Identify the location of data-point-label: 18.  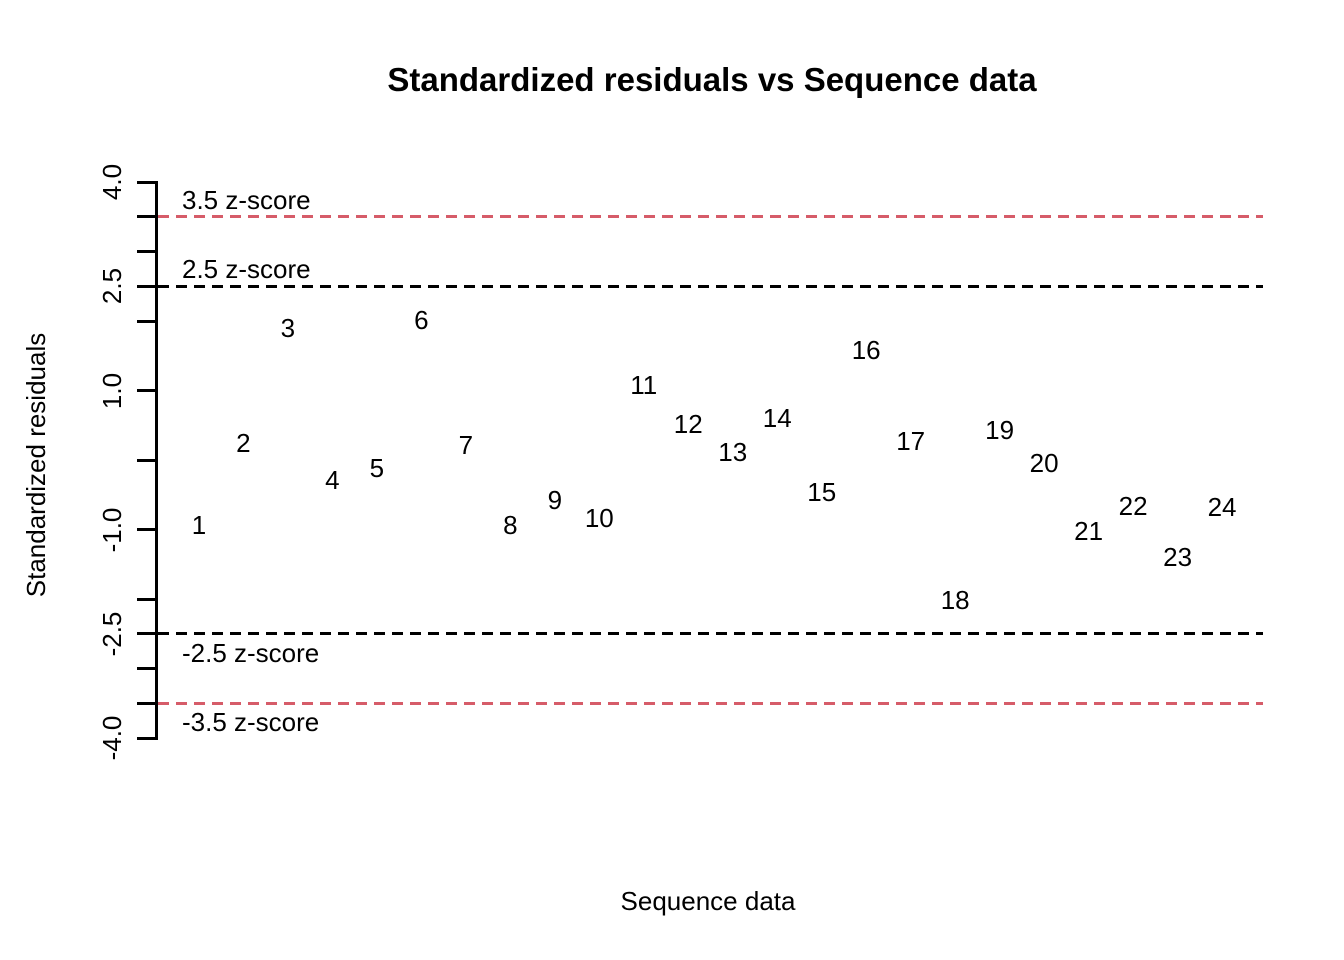
(955, 599).